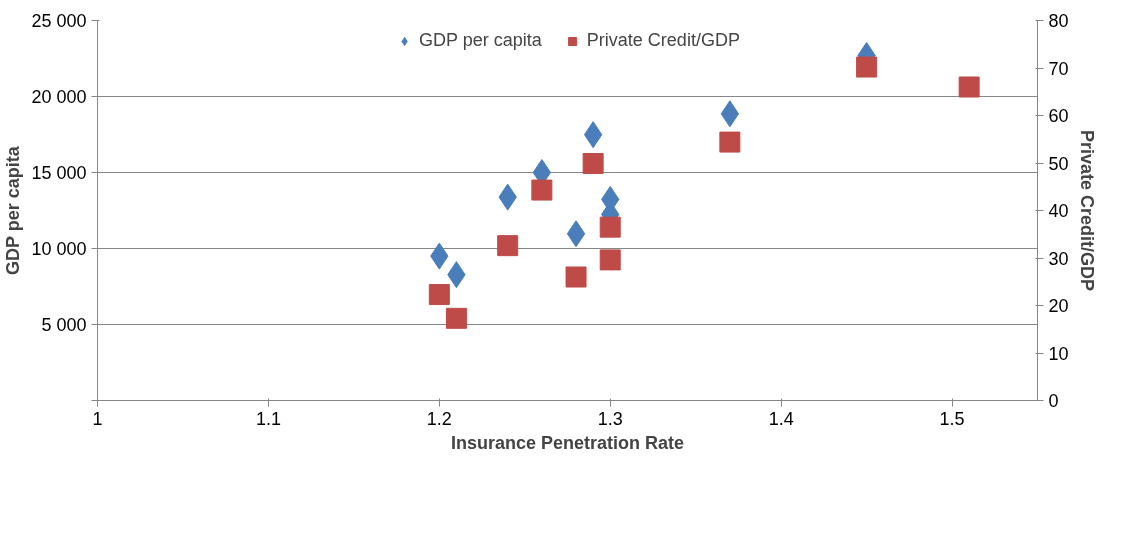 The image size is (1131, 556). Describe the element at coordinates (59, 248) in the screenshot. I see `y-tick-label: 10 000` at that location.